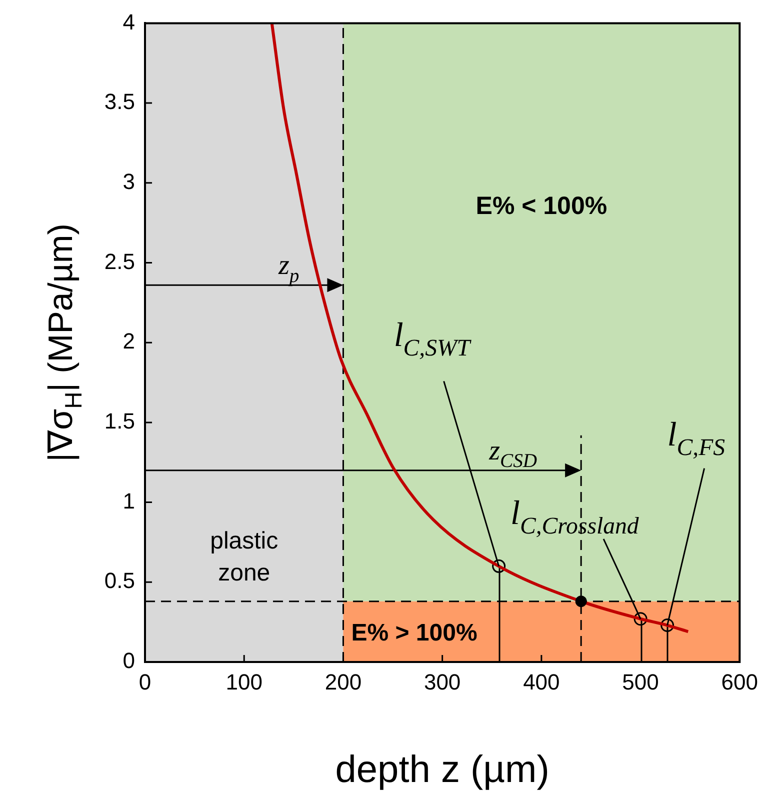  I want to click on y-tick-label: 3, so click(128, 181).